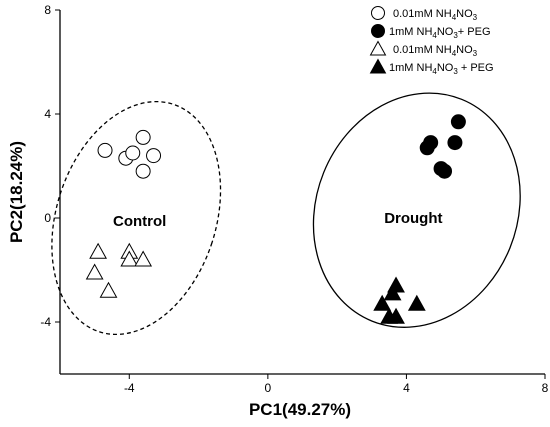 The width and height of the screenshot is (550, 427). Describe the element at coordinates (413, 218) in the screenshot. I see `group-label-drought: Drought` at that location.